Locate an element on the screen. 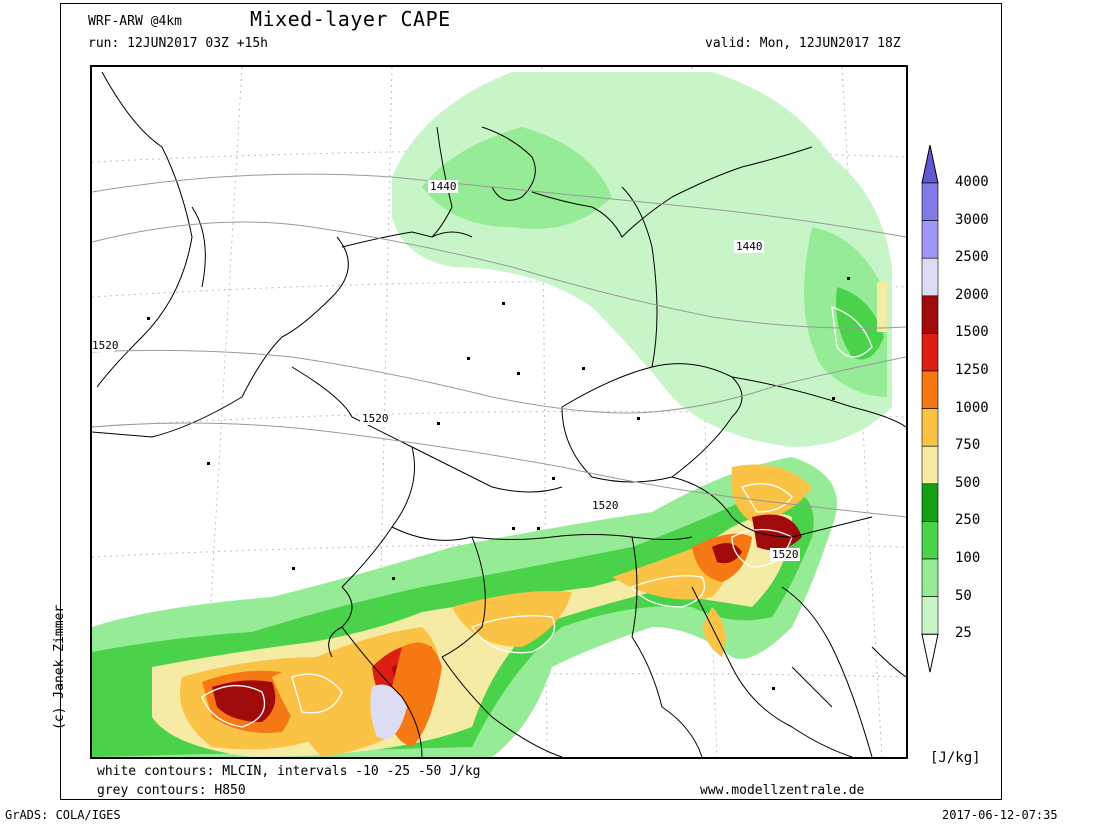  colorbar-tick-label: 4000 is located at coordinates (972, 182).